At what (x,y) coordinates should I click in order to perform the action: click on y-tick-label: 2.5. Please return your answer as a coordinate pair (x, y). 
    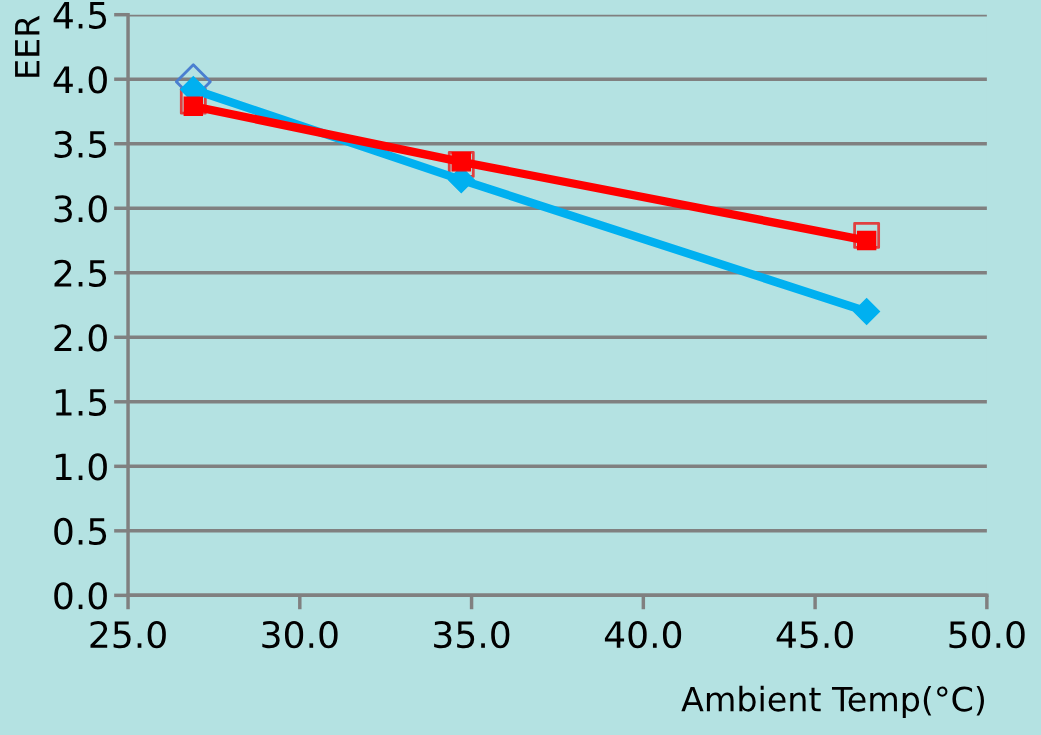
    Looking at the image, I should click on (80, 273).